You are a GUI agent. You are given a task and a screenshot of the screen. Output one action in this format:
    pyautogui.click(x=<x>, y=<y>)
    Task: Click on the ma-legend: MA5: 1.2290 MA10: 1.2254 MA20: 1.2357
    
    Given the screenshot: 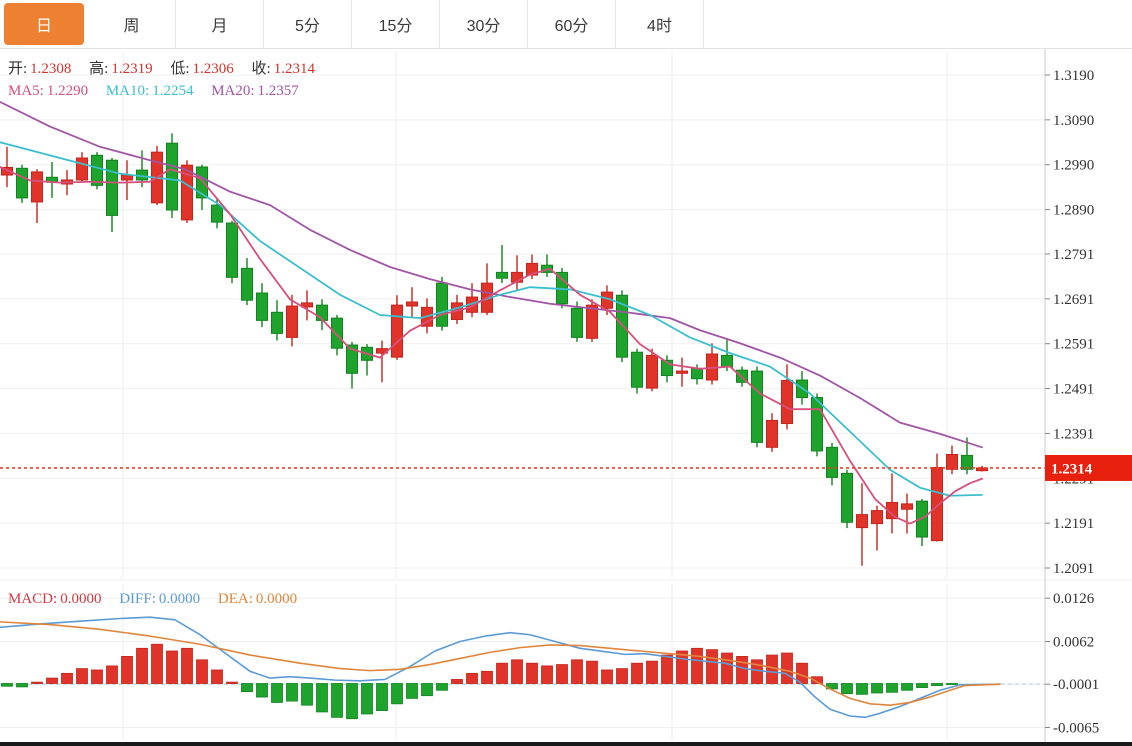 What is the action you would take?
    pyautogui.click(x=160, y=91)
    